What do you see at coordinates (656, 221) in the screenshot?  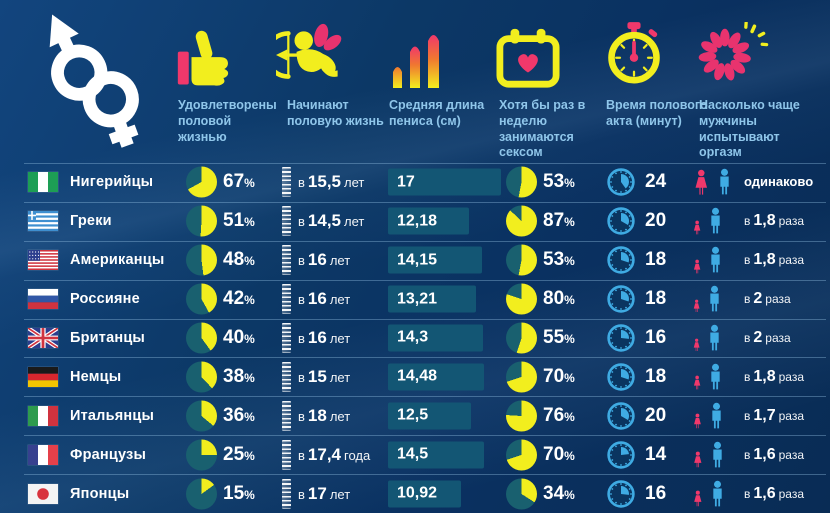 I see `duration-minutes: 20` at bounding box center [656, 221].